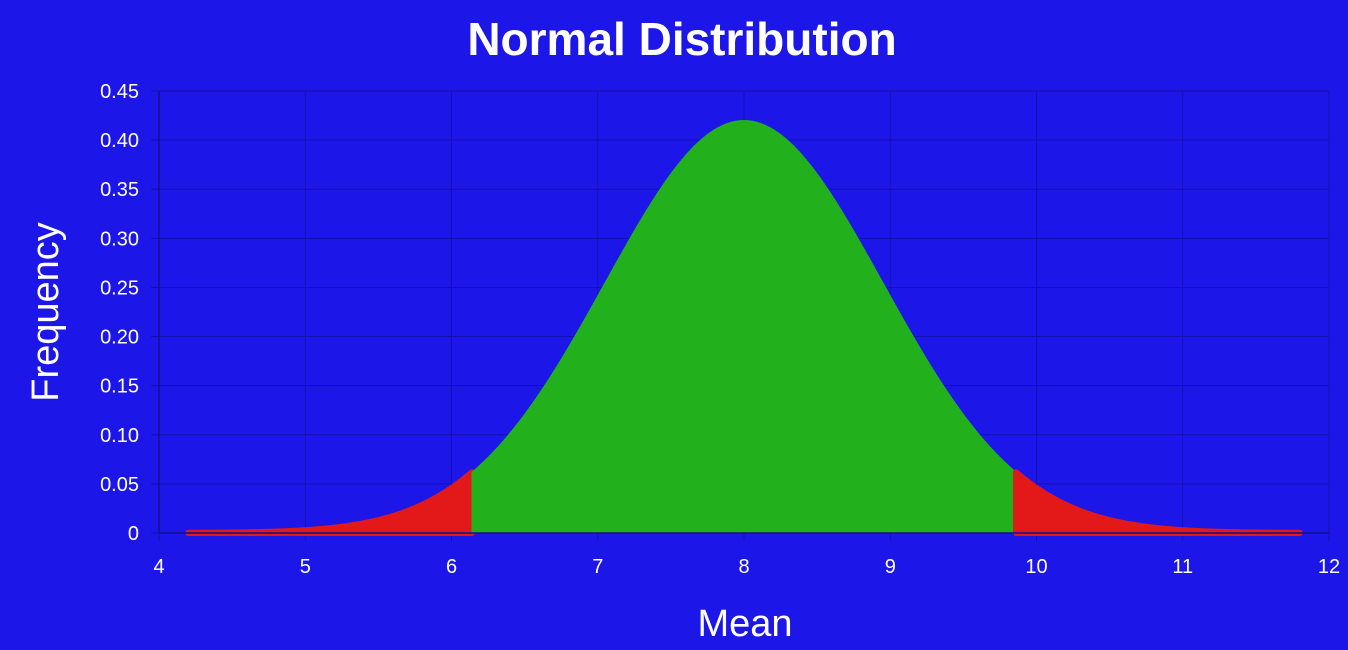  Describe the element at coordinates (1036, 567) in the screenshot. I see `x-tick-label: 10` at that location.